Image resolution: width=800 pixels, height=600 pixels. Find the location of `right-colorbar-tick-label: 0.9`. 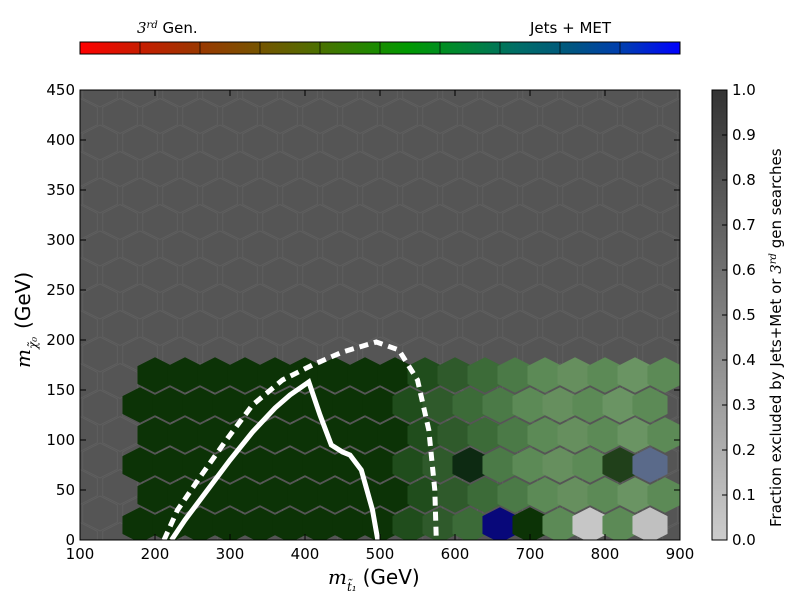

right-colorbar-tick-label: 0.9 is located at coordinates (744, 135).